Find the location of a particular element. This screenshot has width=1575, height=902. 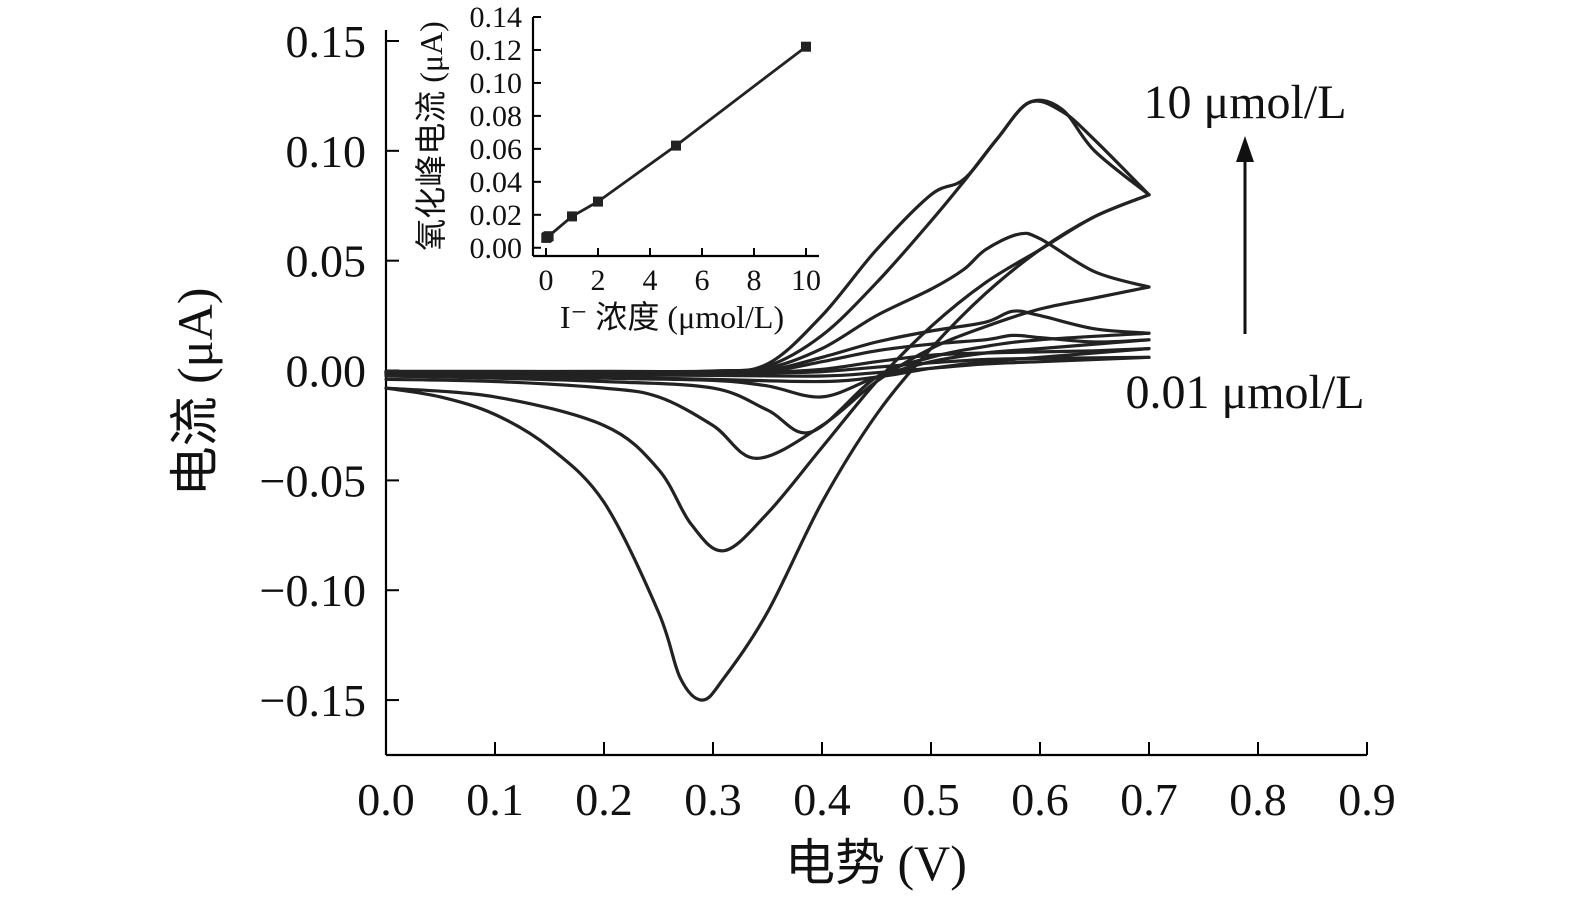

inset-y-tick-label: 0.12 is located at coordinates (496, 50).